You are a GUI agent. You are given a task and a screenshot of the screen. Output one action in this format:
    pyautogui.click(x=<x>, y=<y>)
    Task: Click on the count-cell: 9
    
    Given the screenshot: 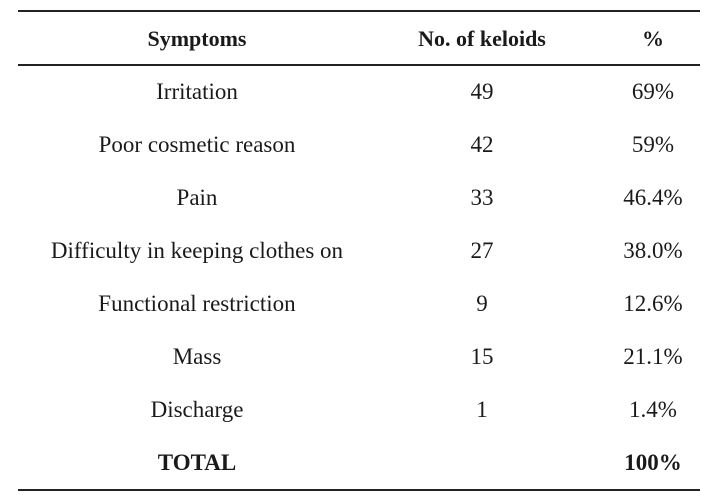 What is the action you would take?
    pyautogui.click(x=482, y=303)
    